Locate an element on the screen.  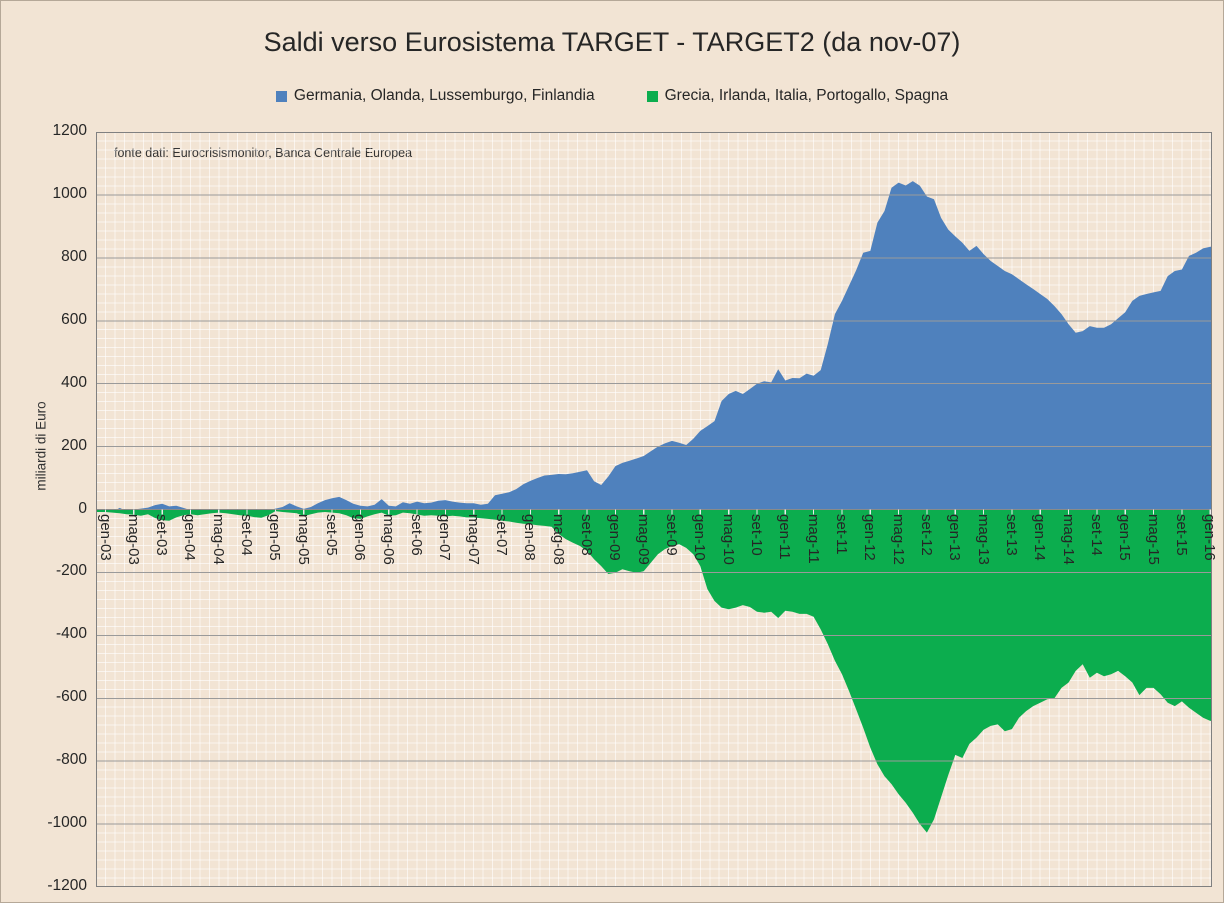
x-tick-label: gen-10 is located at coordinates (700, 537).